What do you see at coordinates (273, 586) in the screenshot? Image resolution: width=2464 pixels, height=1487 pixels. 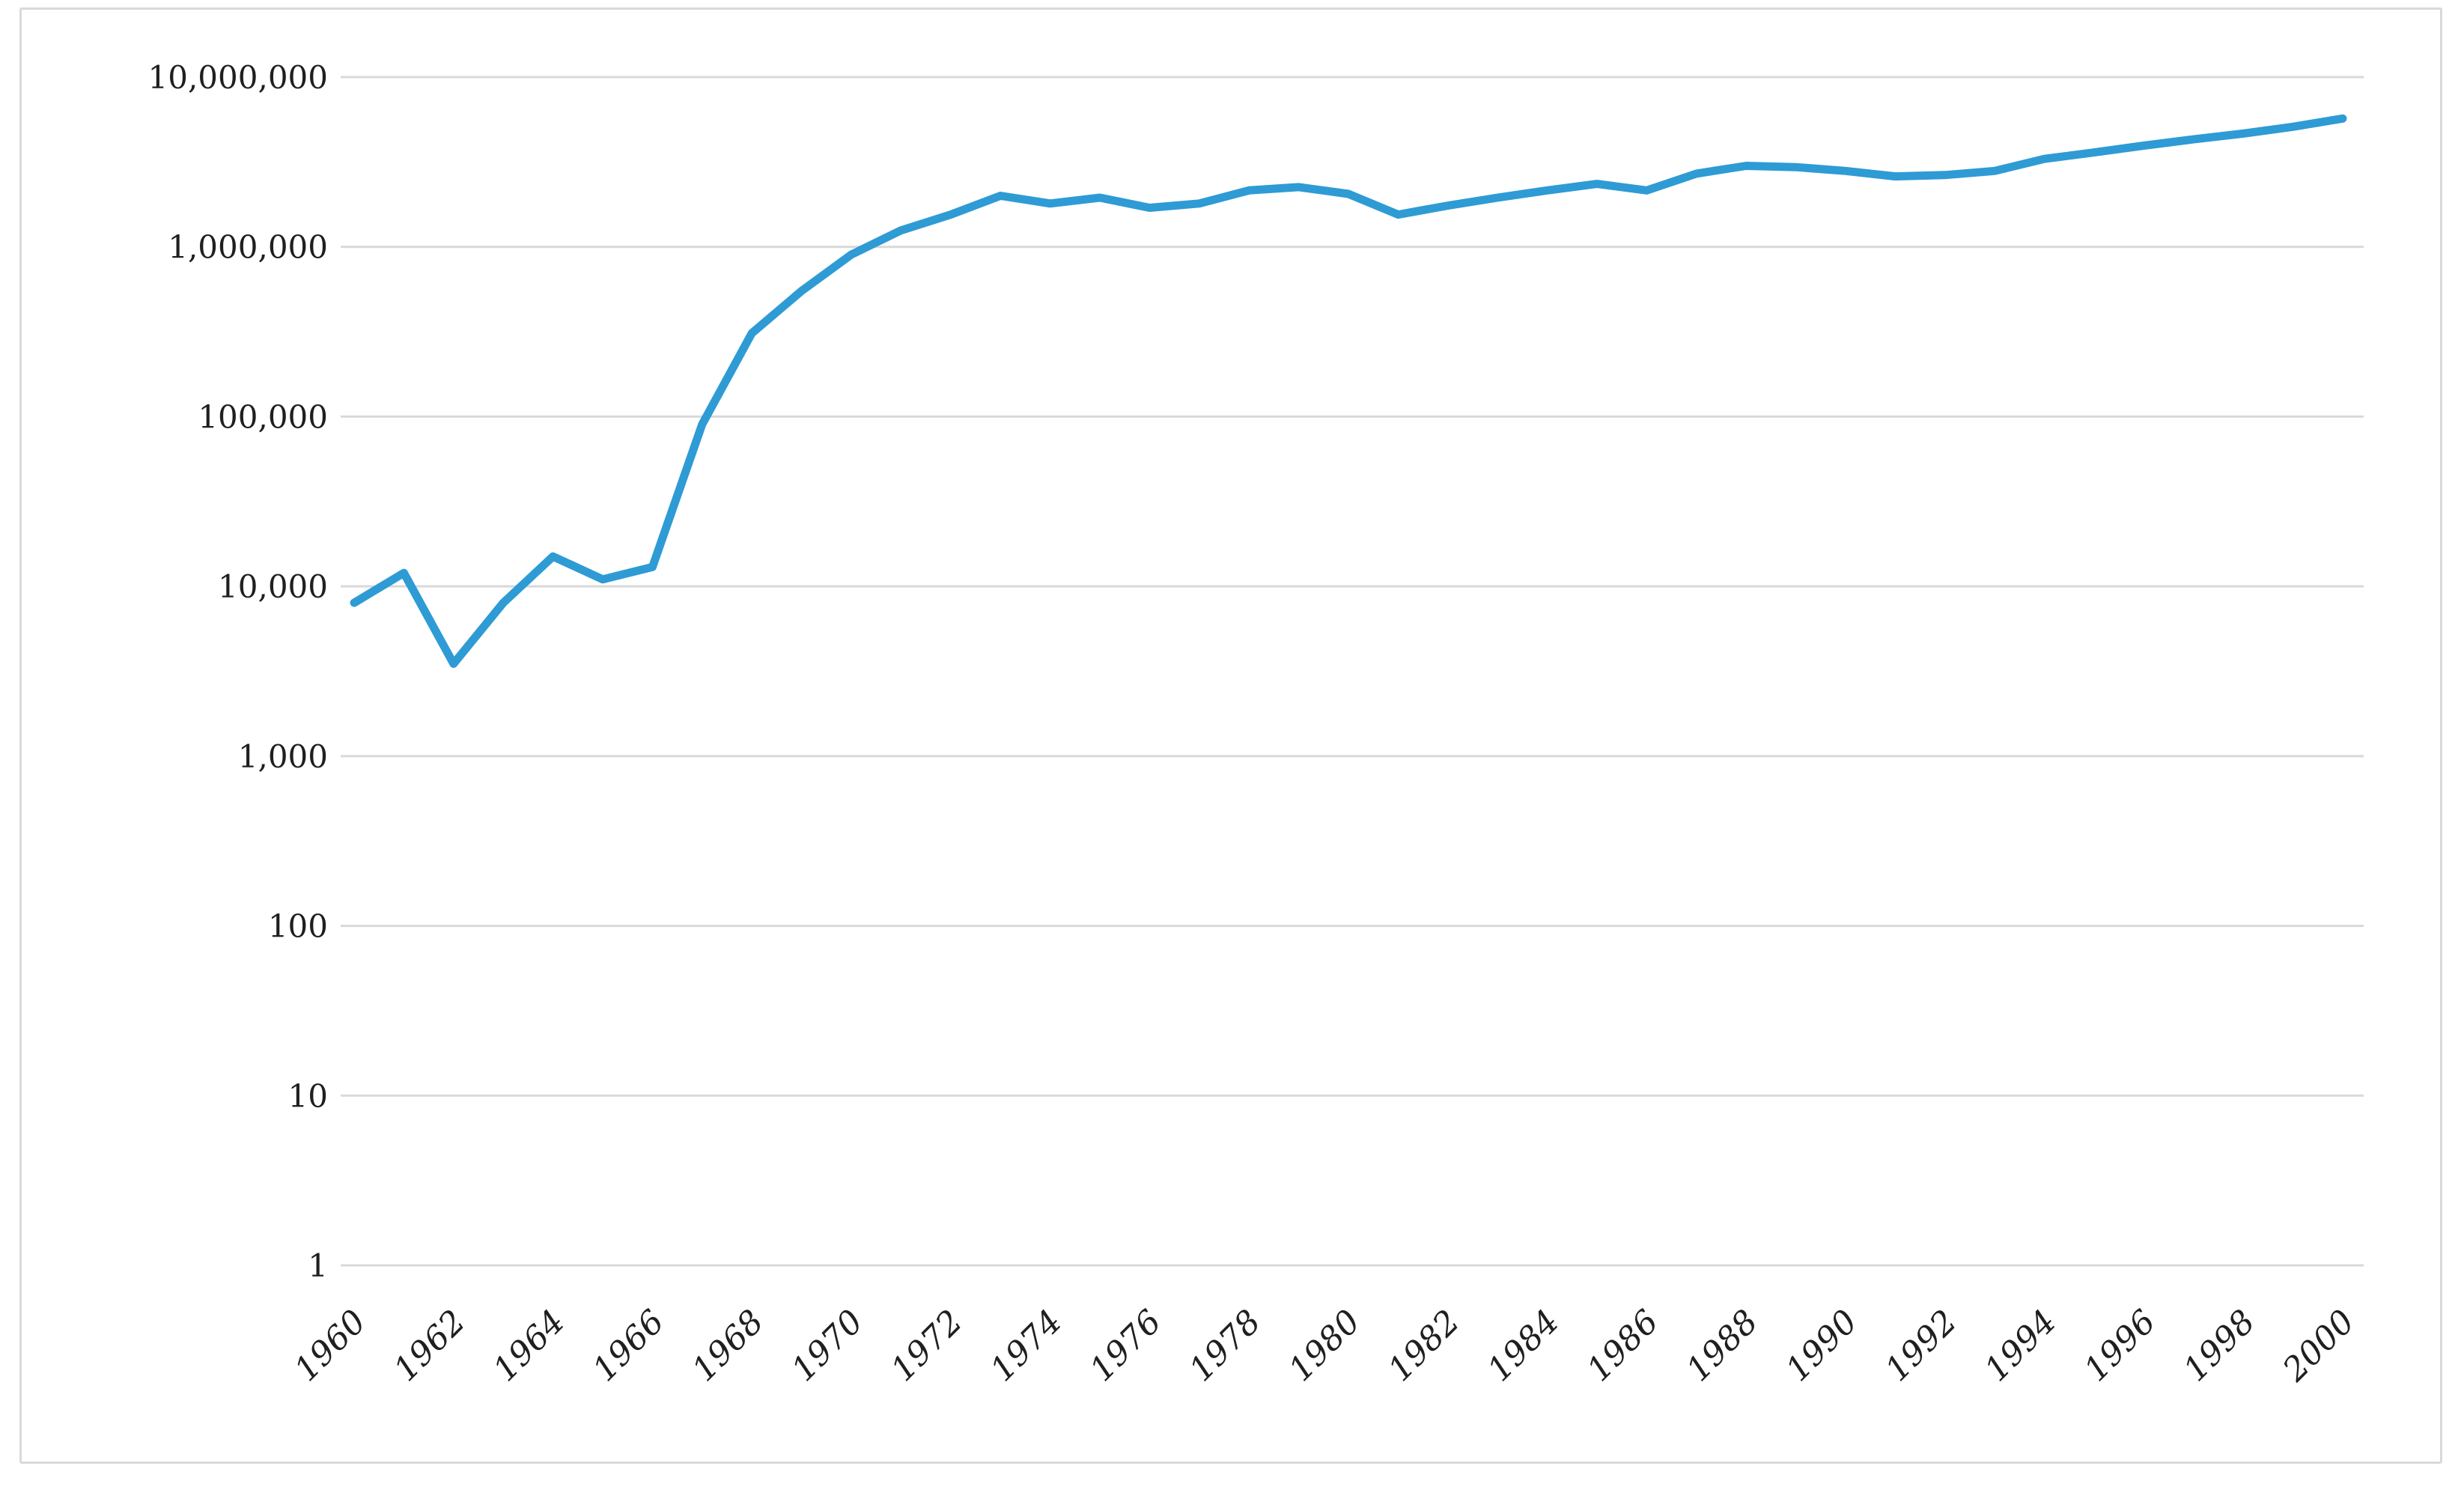 I see `y-axis-label: 10,000` at bounding box center [273, 586].